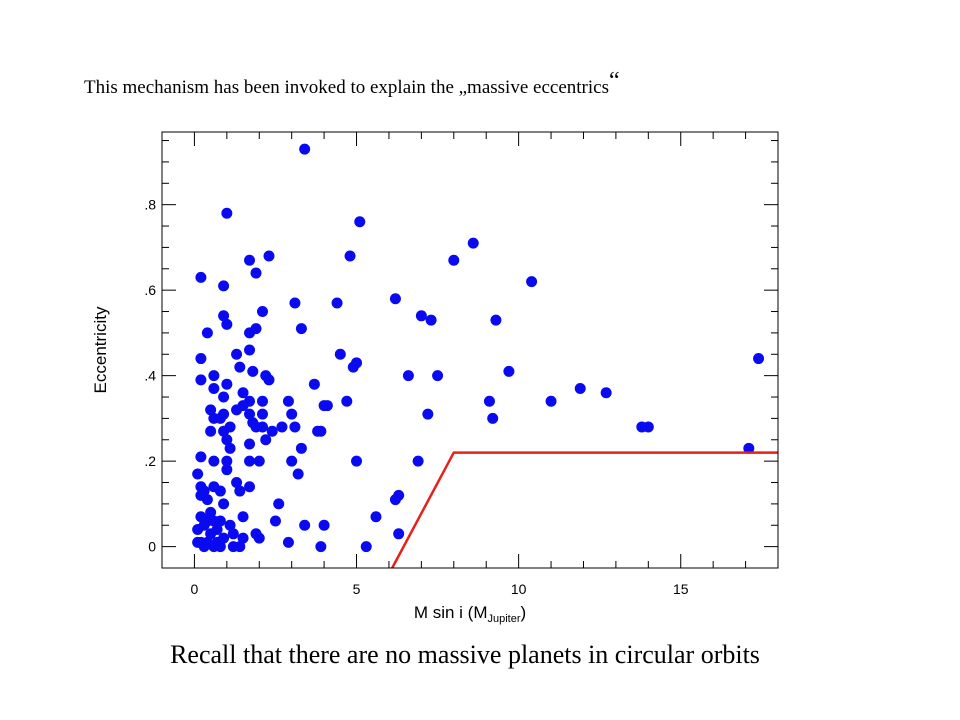 The image size is (960, 720). I want to click on y-tick-label: .8, so click(150, 205).